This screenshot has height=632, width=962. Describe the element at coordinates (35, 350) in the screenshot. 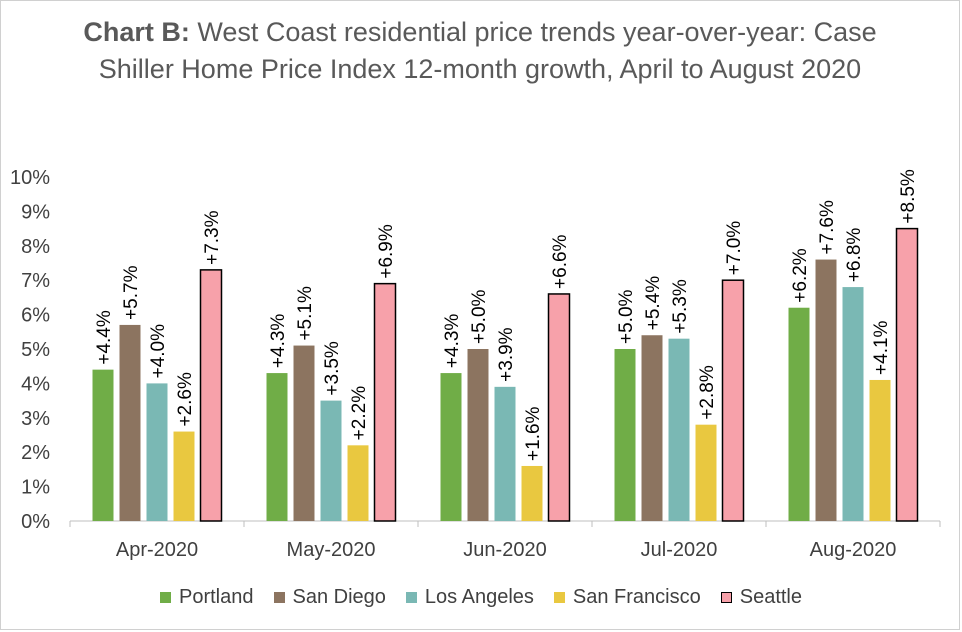

I see `y-tick-label: 5%` at that location.